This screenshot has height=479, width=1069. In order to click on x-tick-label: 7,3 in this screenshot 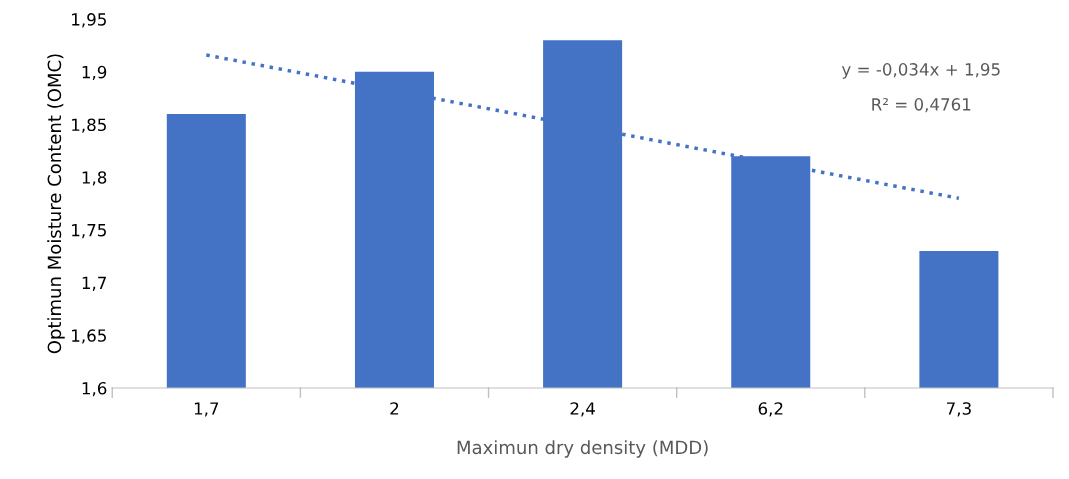, I will do `click(959, 409)`.